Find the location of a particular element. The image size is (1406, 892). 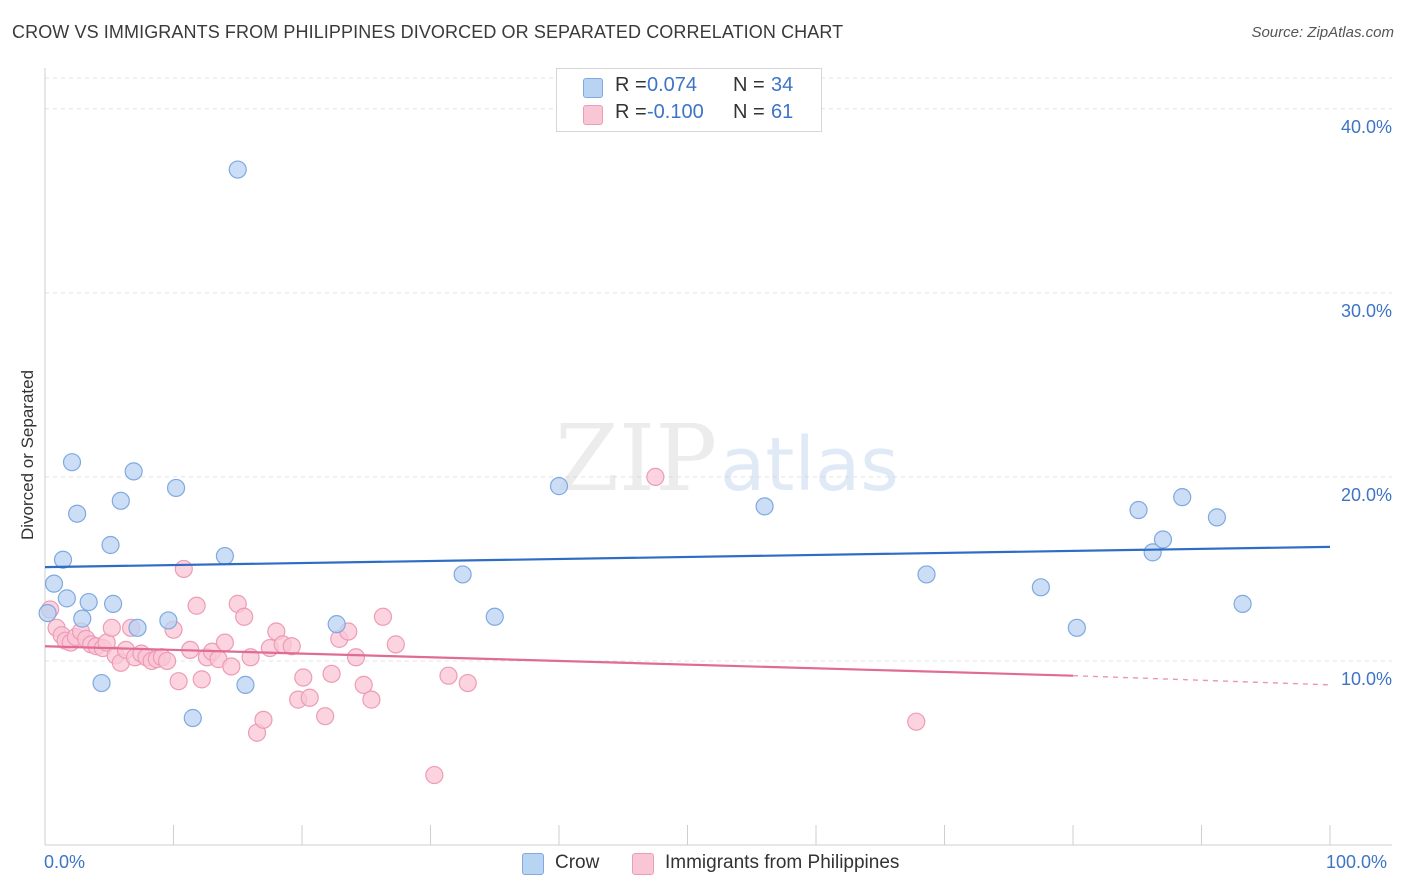

legend-n-value: 34 is located at coordinates (782, 85).